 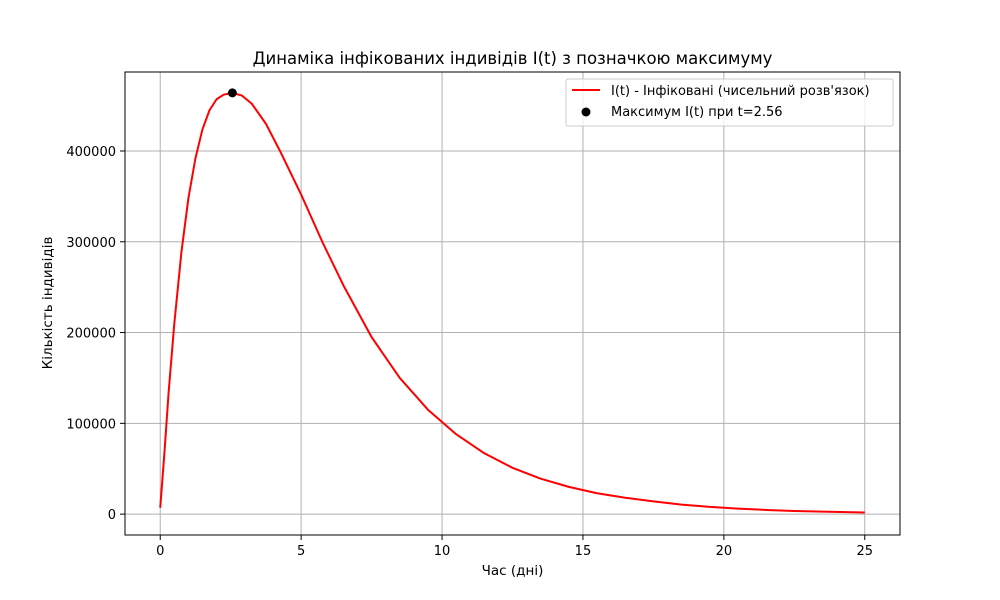 What do you see at coordinates (583, 551) in the screenshot?
I see `x-tick-label: 15` at bounding box center [583, 551].